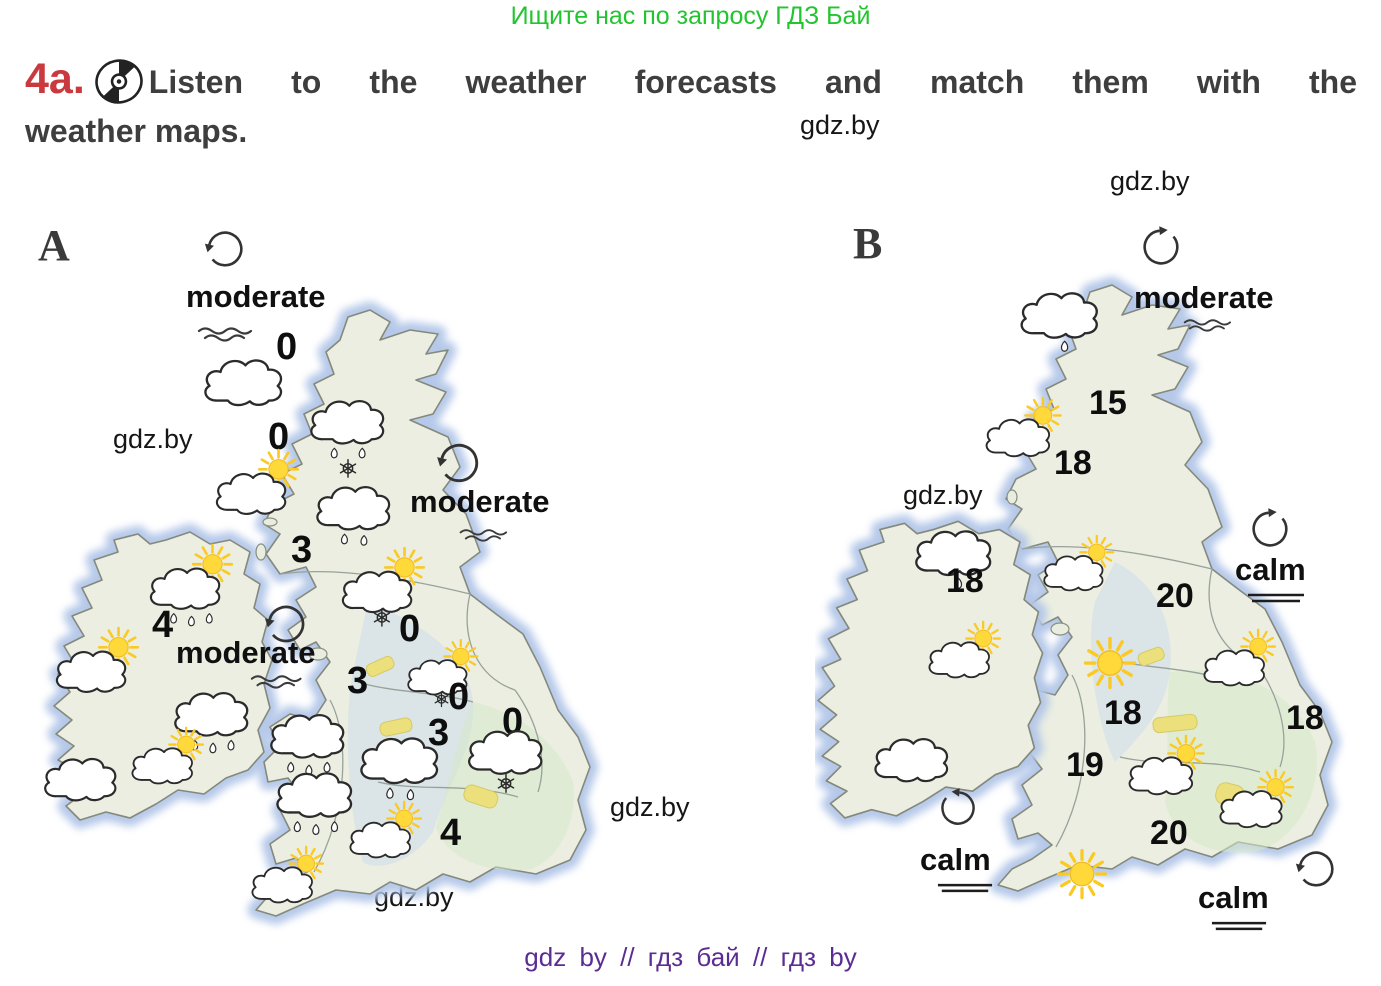 The image size is (1381, 986). Describe the element at coordinates (868, 243) in the screenshot. I see `map-b-letter: B` at that location.